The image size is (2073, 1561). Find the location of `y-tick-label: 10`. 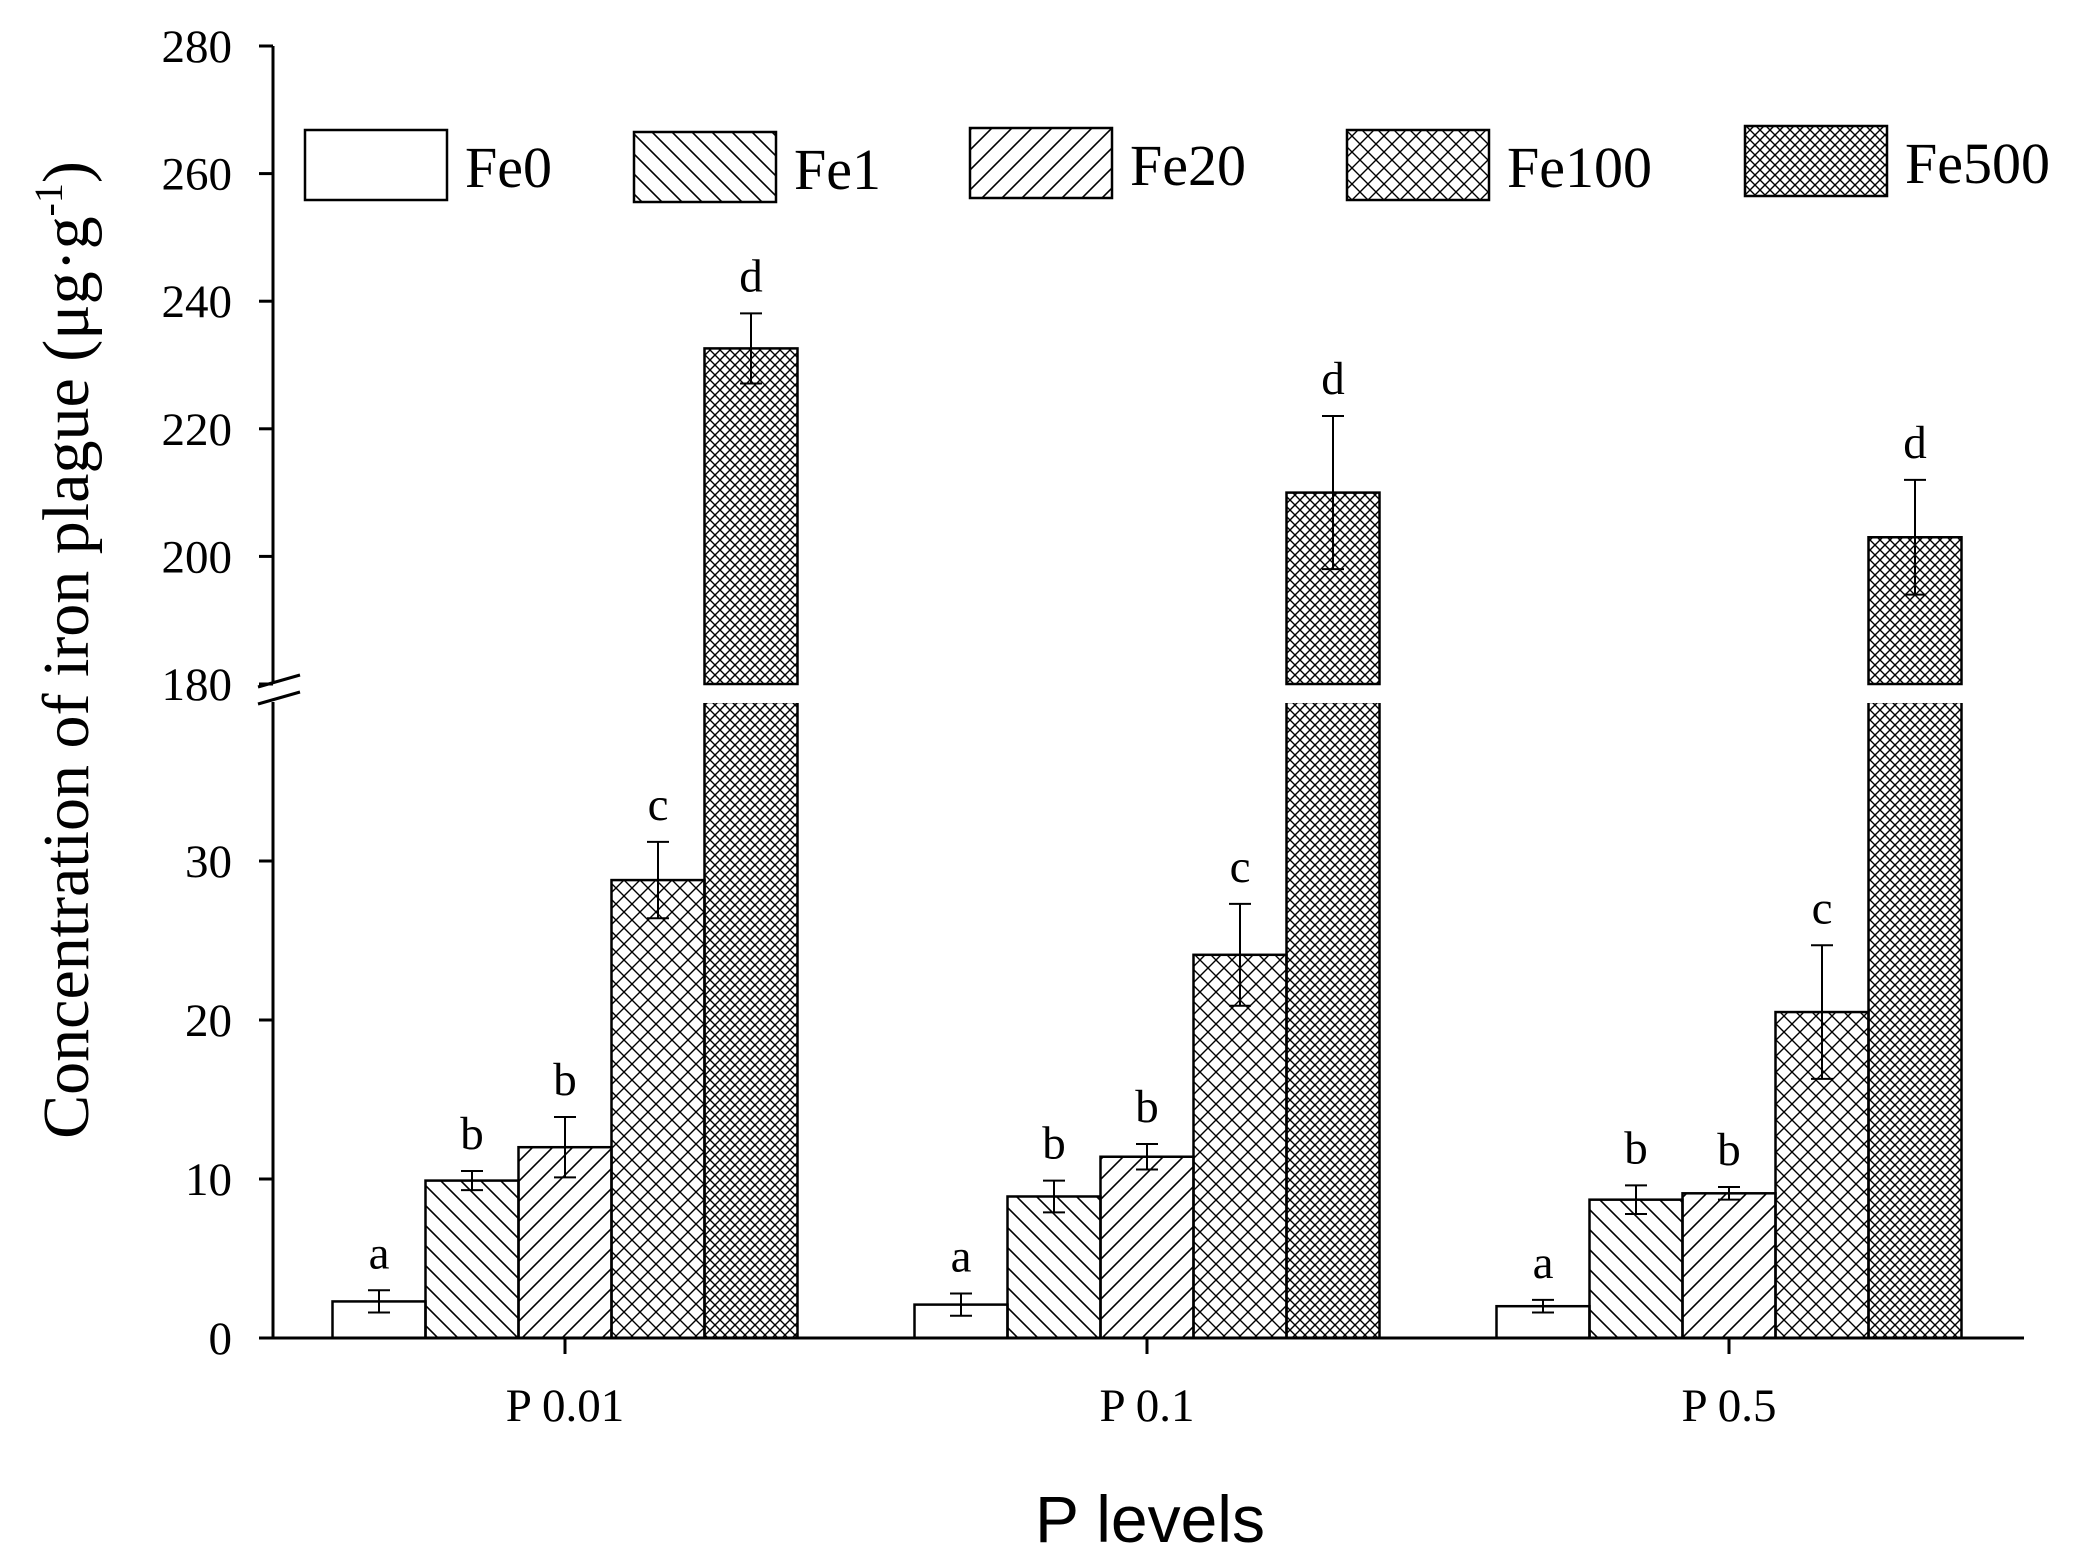

y-tick-label: 10 is located at coordinates (208, 1180).